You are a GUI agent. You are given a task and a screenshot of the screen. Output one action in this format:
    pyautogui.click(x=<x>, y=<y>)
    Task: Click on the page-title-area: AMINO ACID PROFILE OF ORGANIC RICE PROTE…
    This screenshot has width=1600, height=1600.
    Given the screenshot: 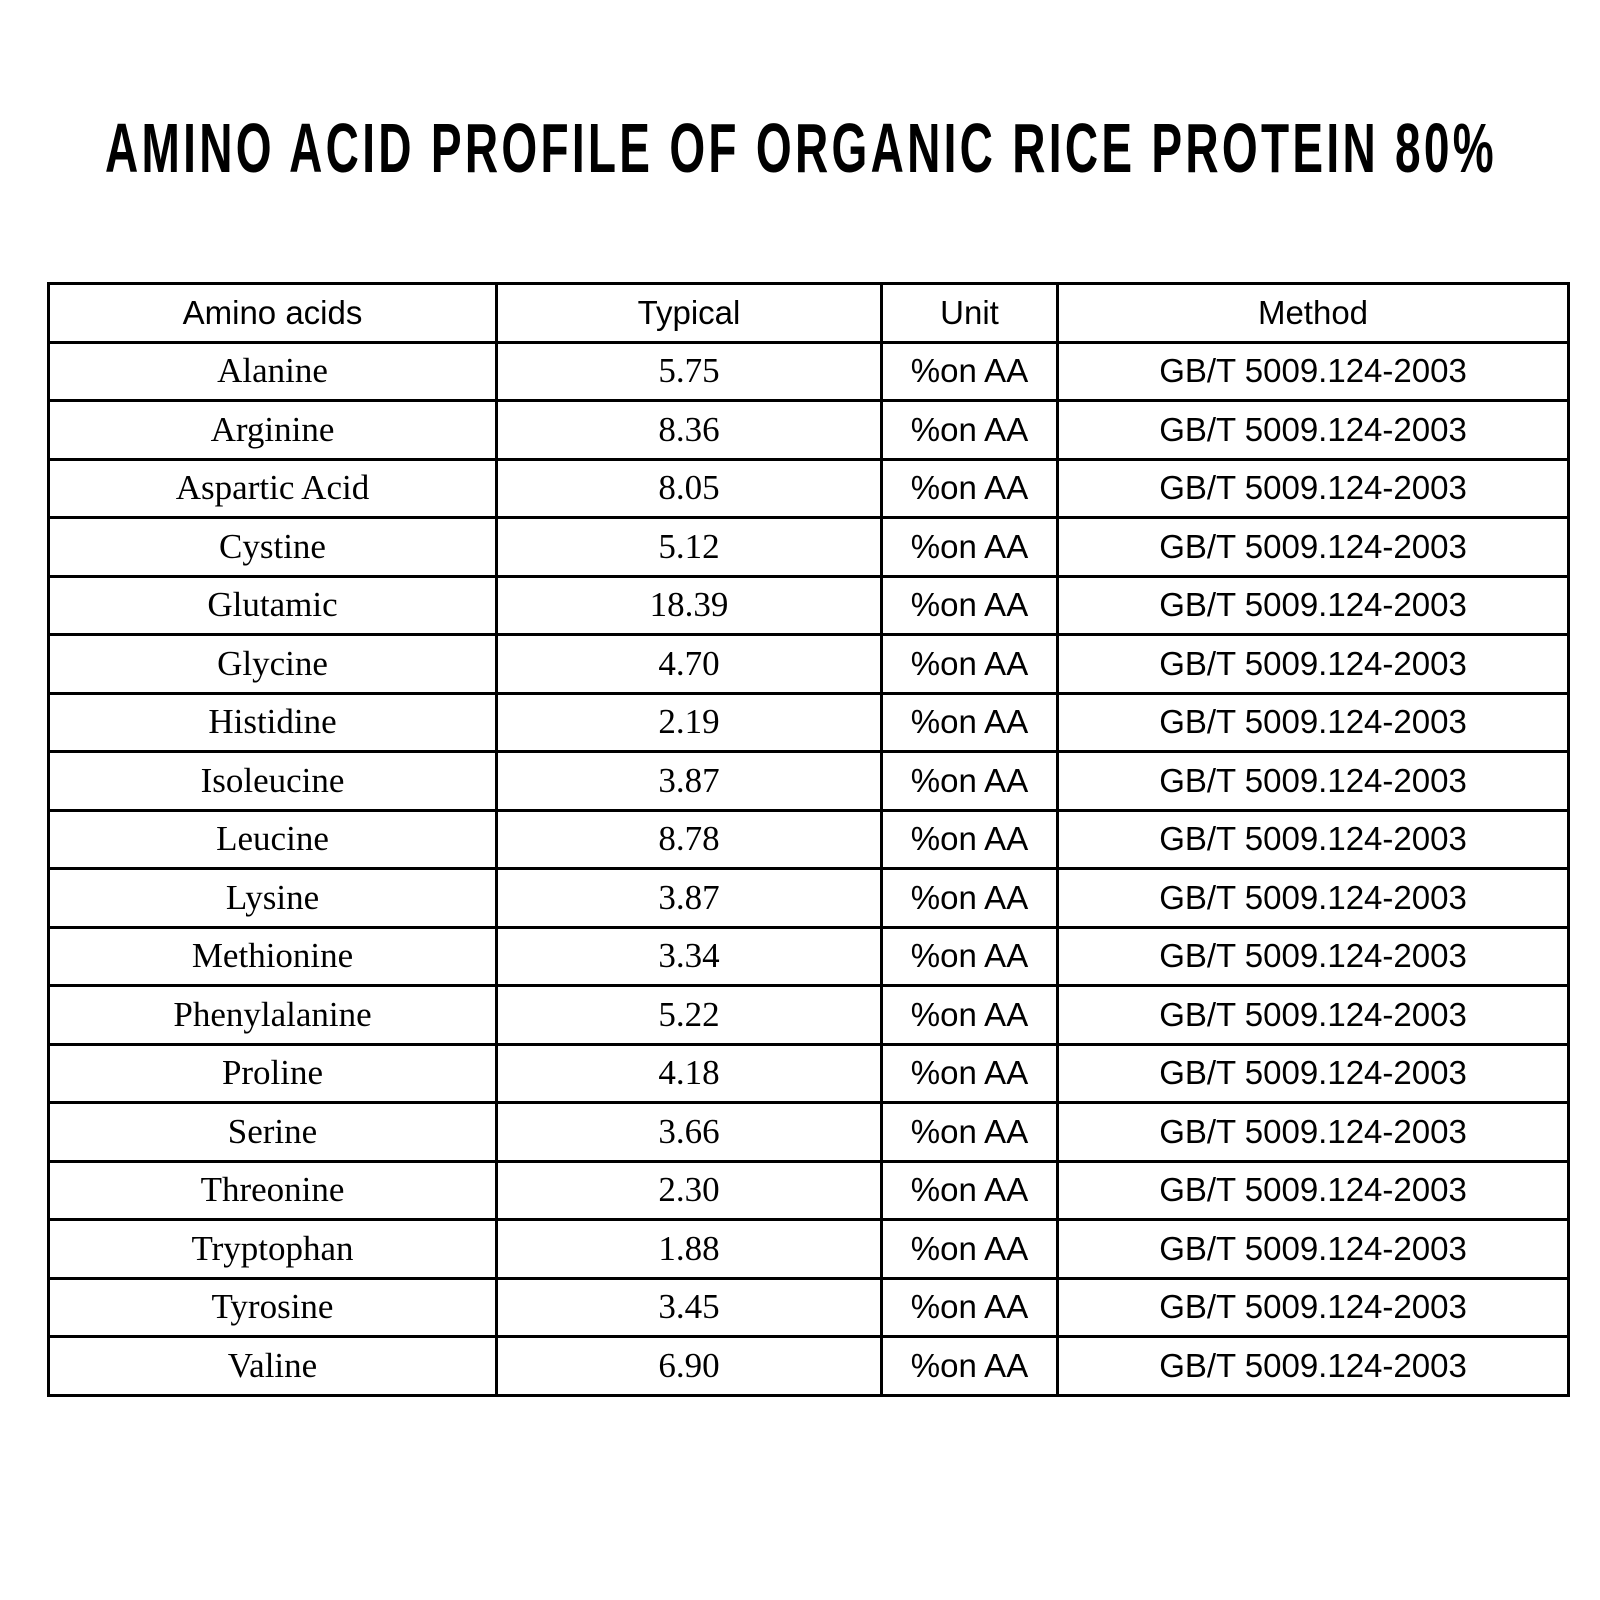 What is the action you would take?
    pyautogui.click(x=800, y=110)
    